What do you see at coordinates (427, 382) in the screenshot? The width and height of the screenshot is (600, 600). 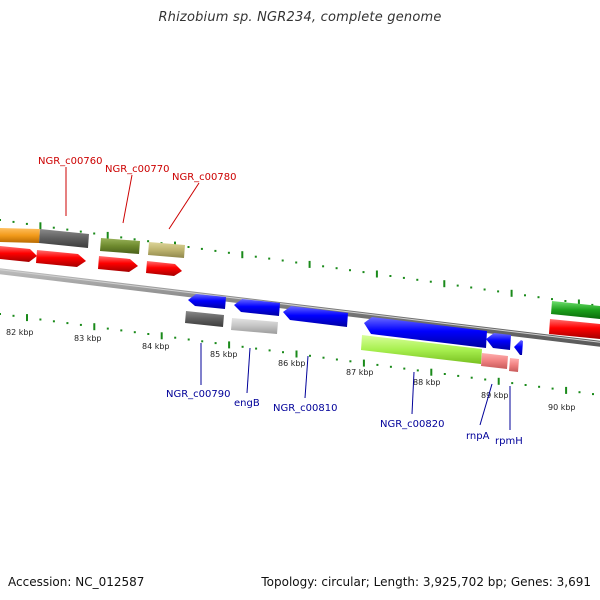 I see `scale-label: 88 kbp` at bounding box center [427, 382].